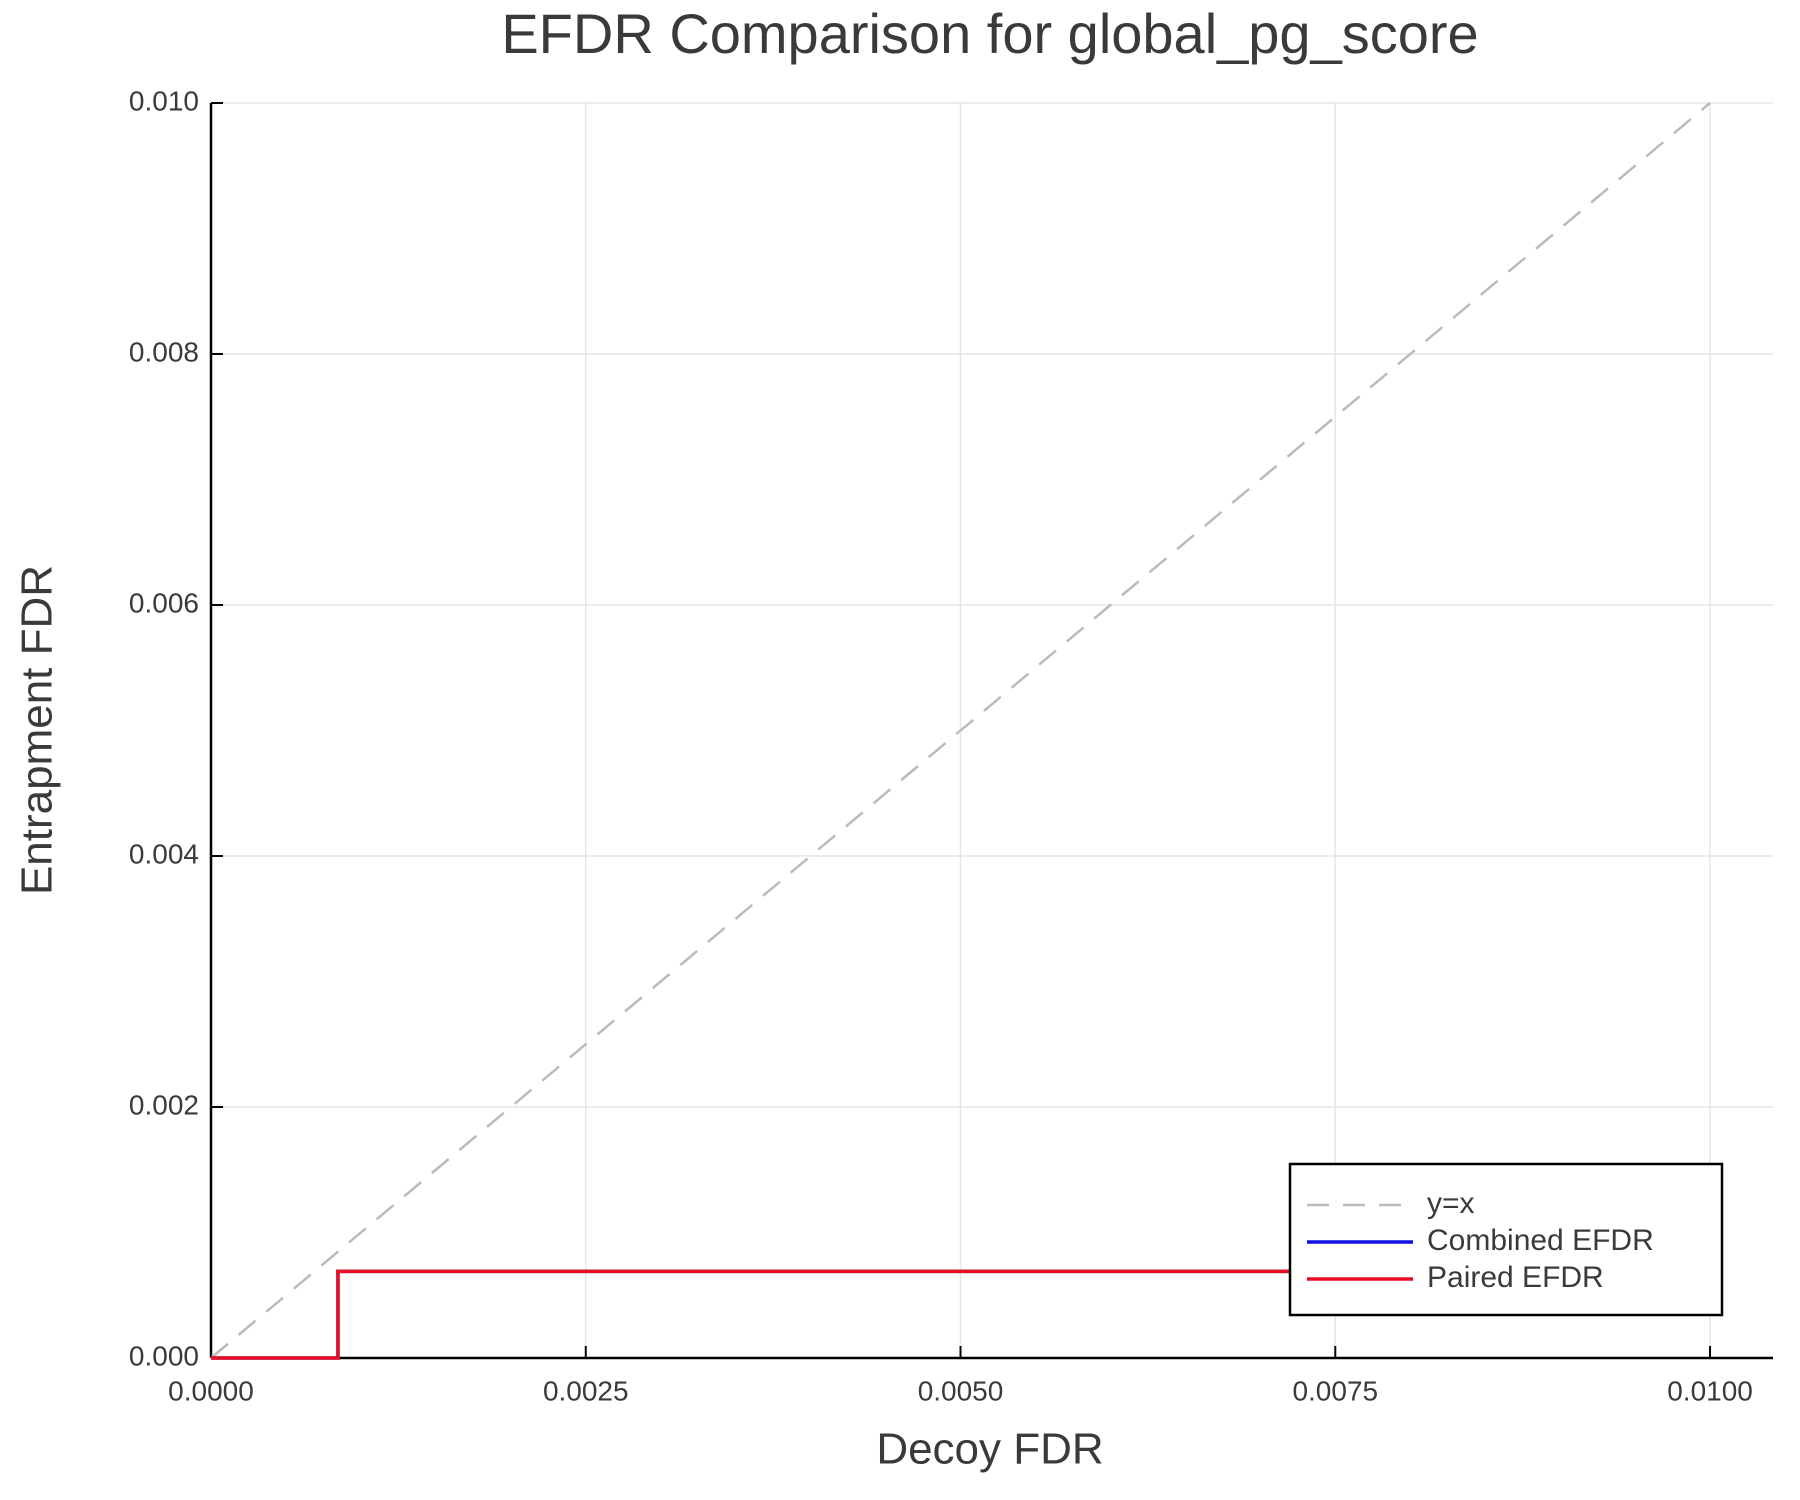  What do you see at coordinates (1540, 1240) in the screenshot?
I see `legend-label: Combined EFDR` at bounding box center [1540, 1240].